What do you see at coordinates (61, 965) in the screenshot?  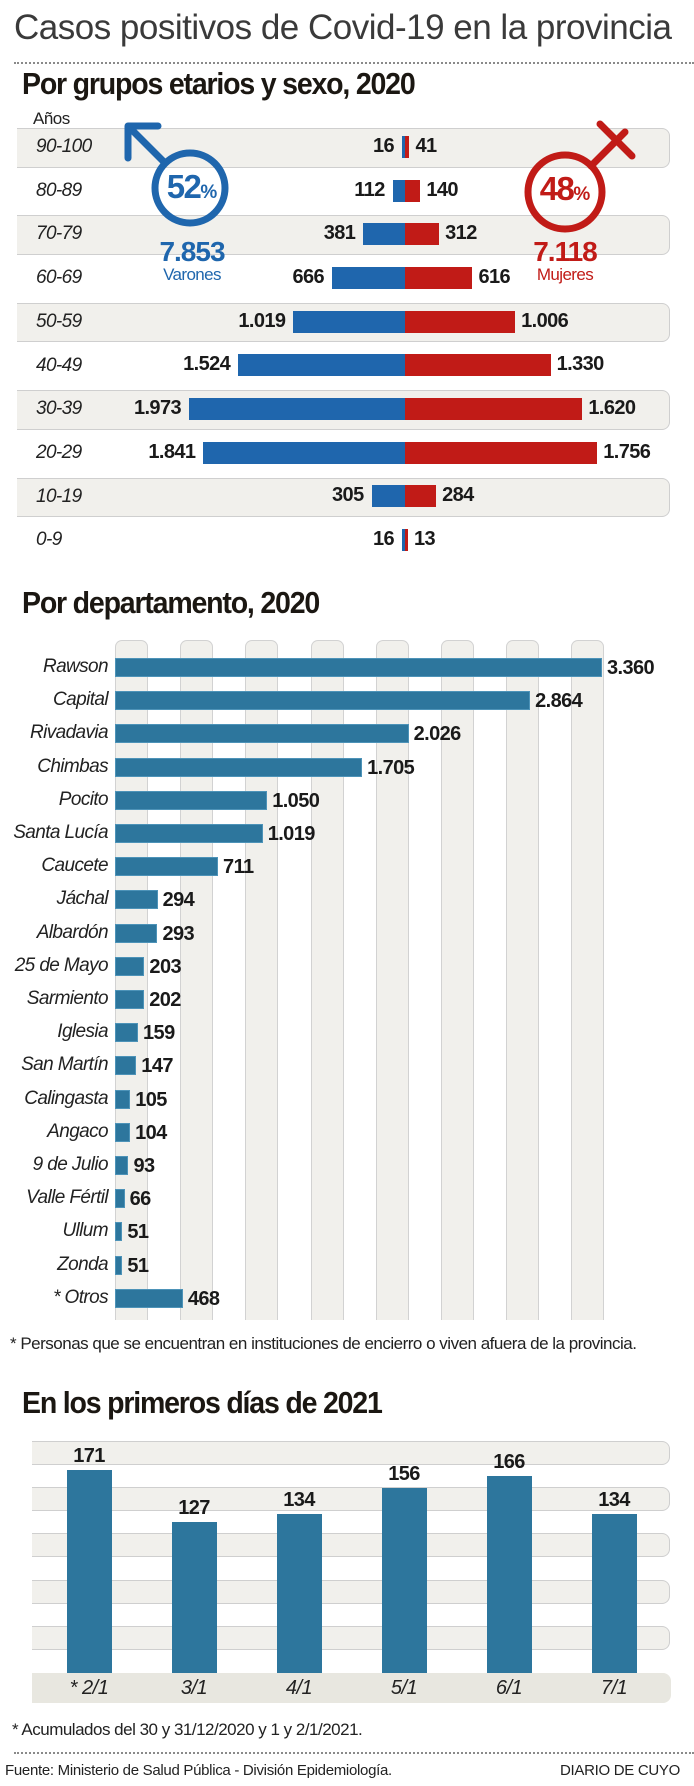 I see `department-label: 25 de Mayo` at bounding box center [61, 965].